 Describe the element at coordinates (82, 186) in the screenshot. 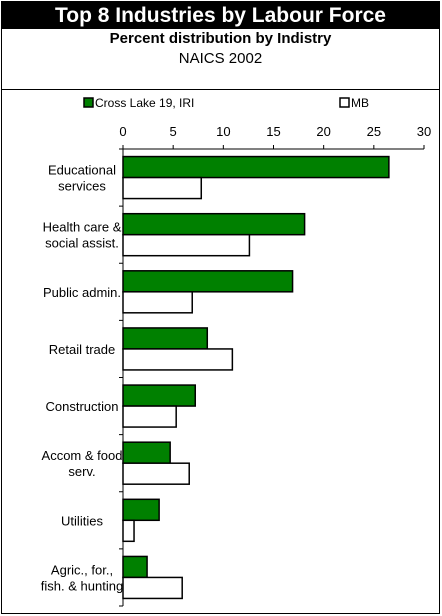

I see `category-label: services` at that location.